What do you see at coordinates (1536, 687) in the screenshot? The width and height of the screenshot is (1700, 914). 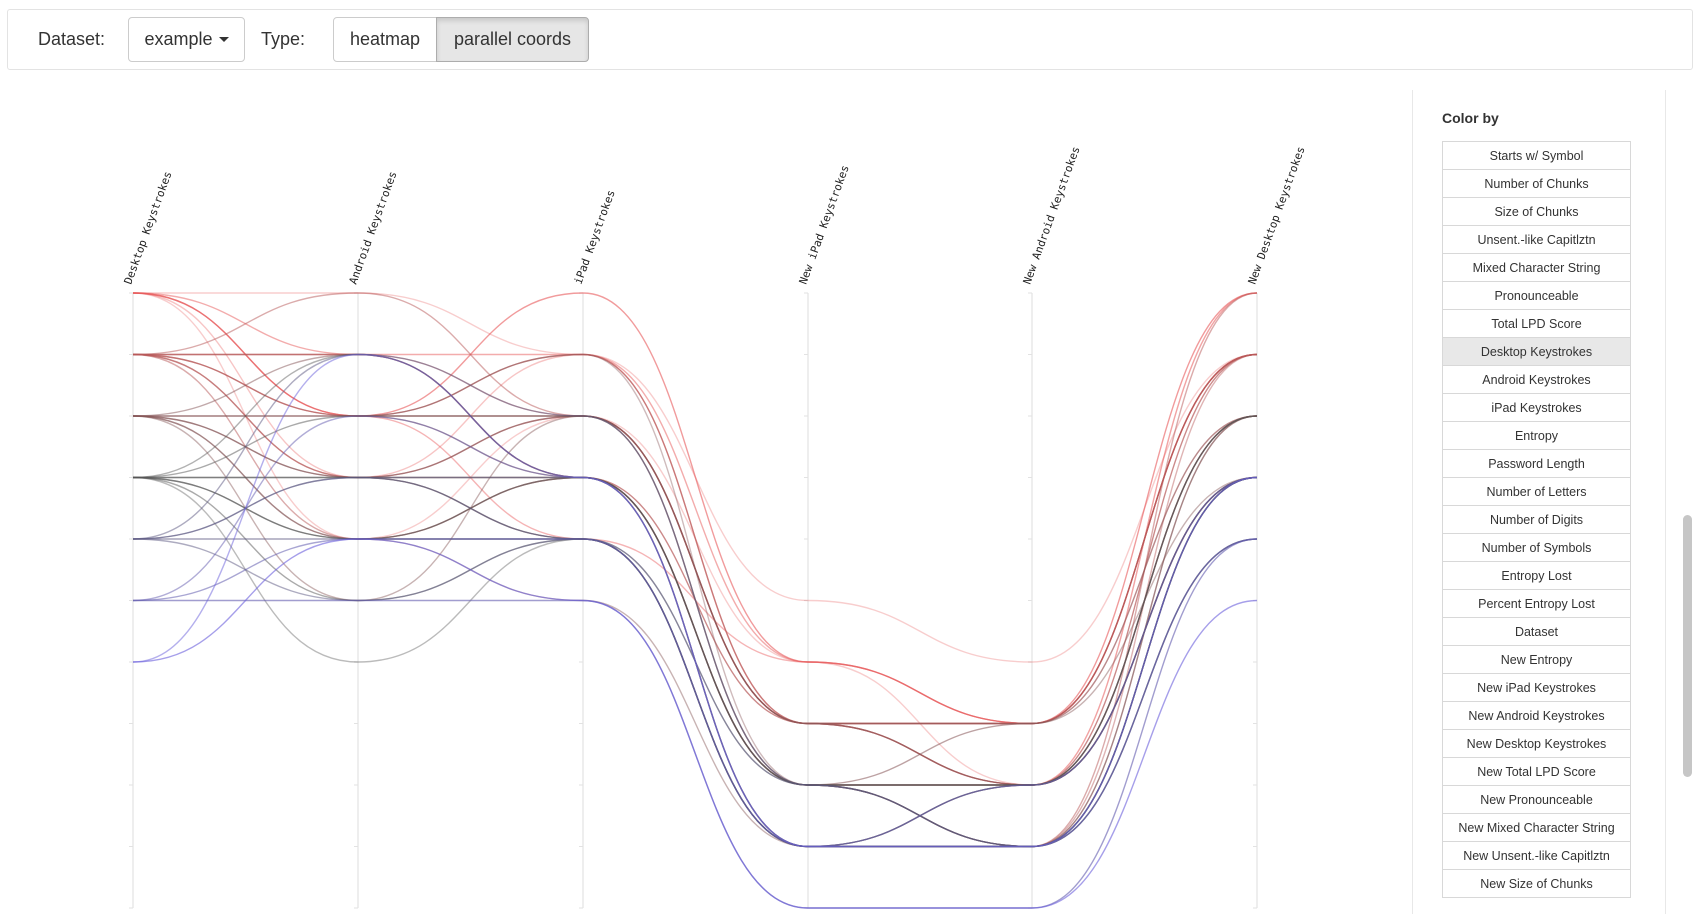 I see `color-by-item: New iPad Keystrokes` at bounding box center [1536, 687].